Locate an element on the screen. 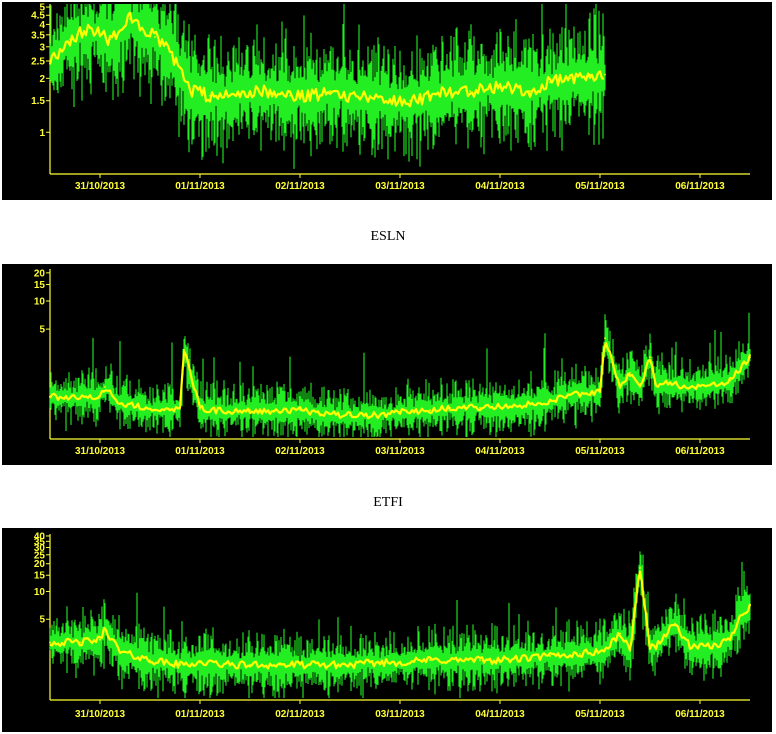  x-tick-label: 04/11/2013 is located at coordinates (500, 186).